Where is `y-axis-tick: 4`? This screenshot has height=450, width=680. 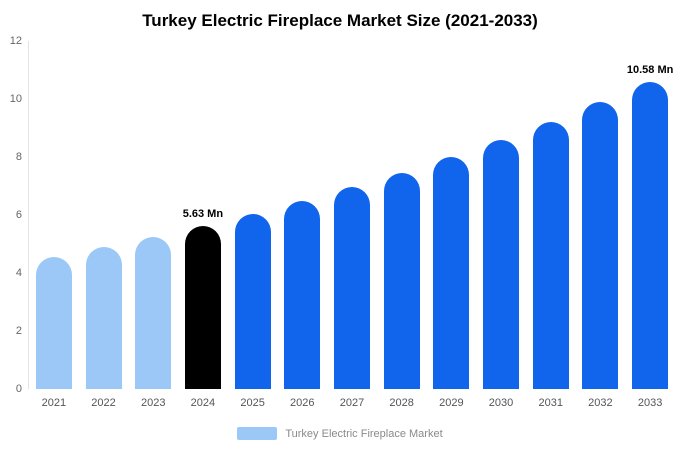
y-axis-tick: 4 is located at coordinates (18, 273).